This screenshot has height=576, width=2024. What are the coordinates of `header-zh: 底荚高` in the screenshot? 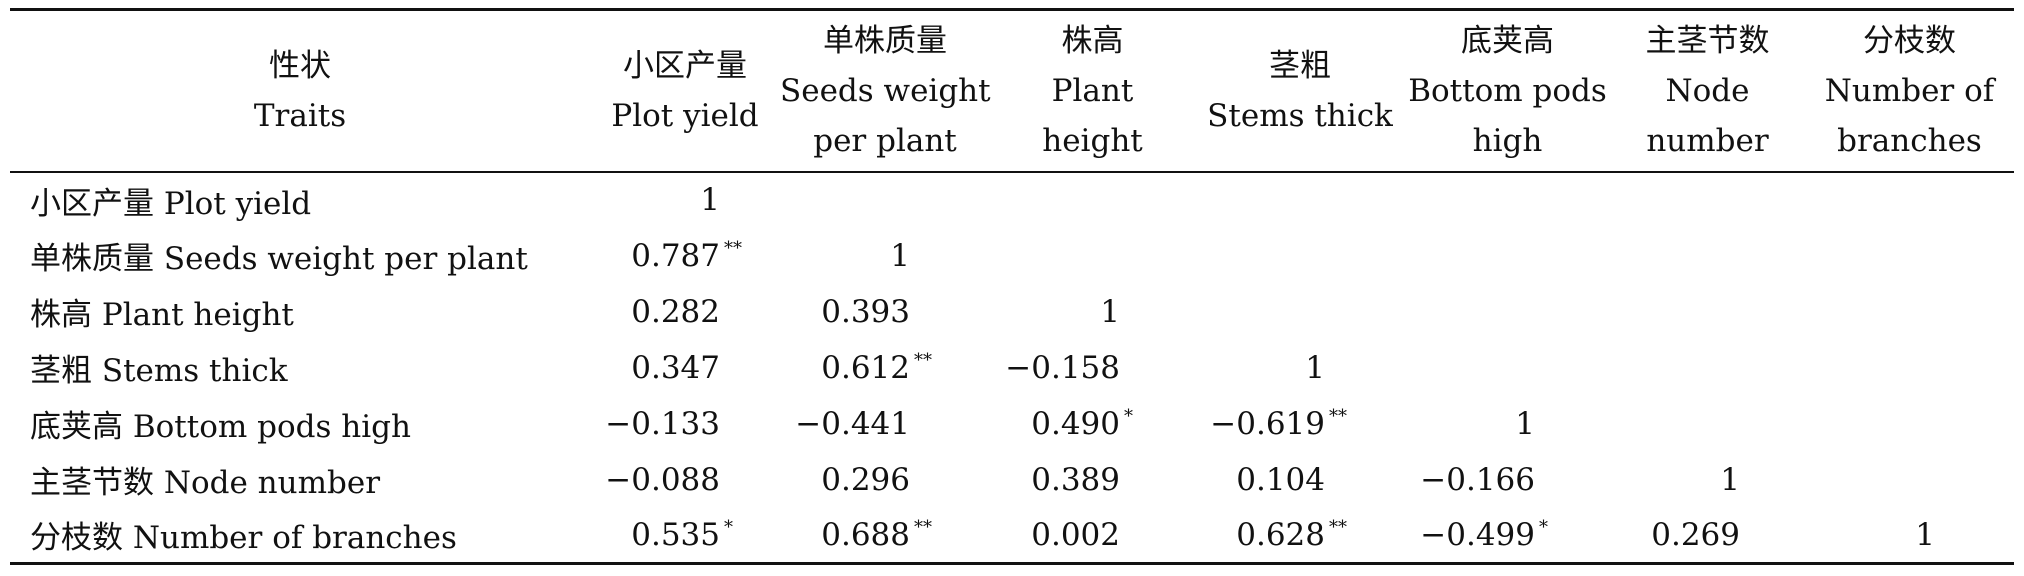 It's located at (1507, 40).